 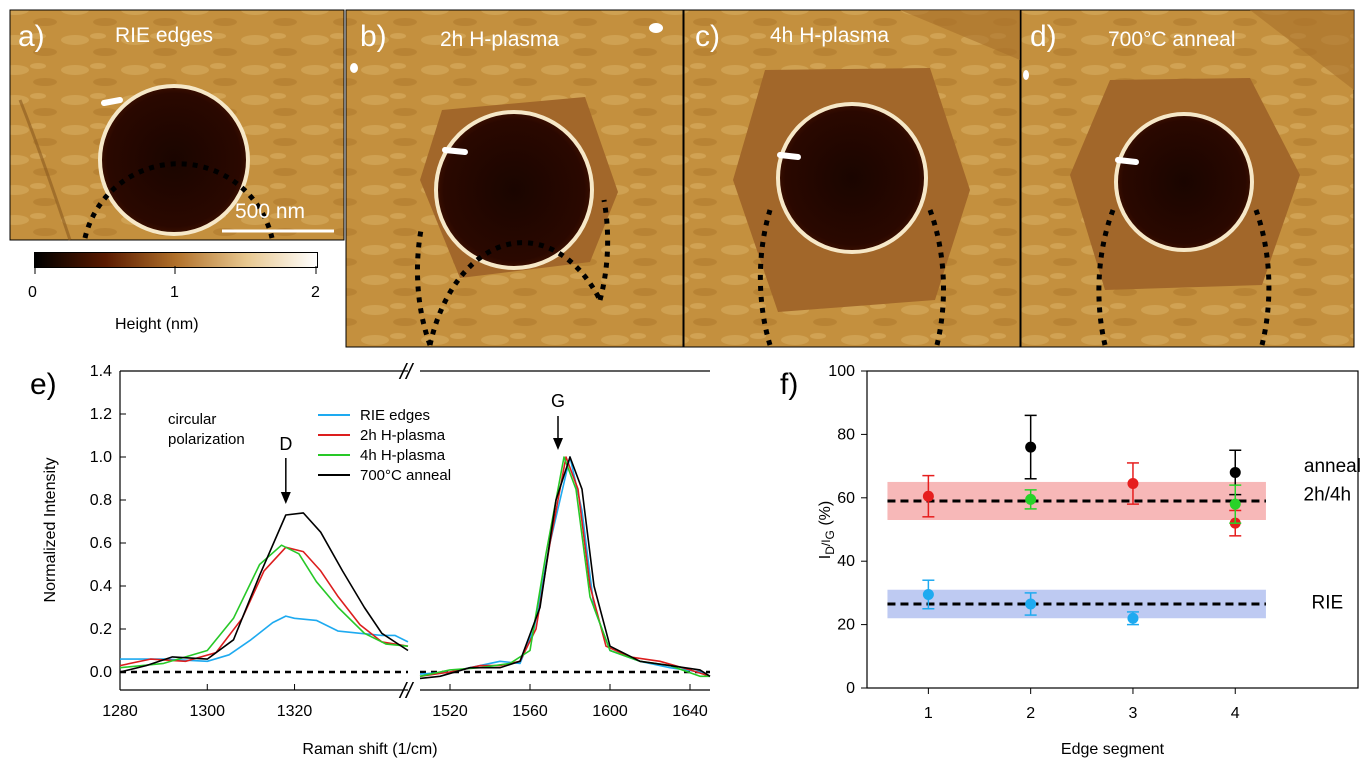 I want to click on colorbar-ticks, so click(x=175, y=270).